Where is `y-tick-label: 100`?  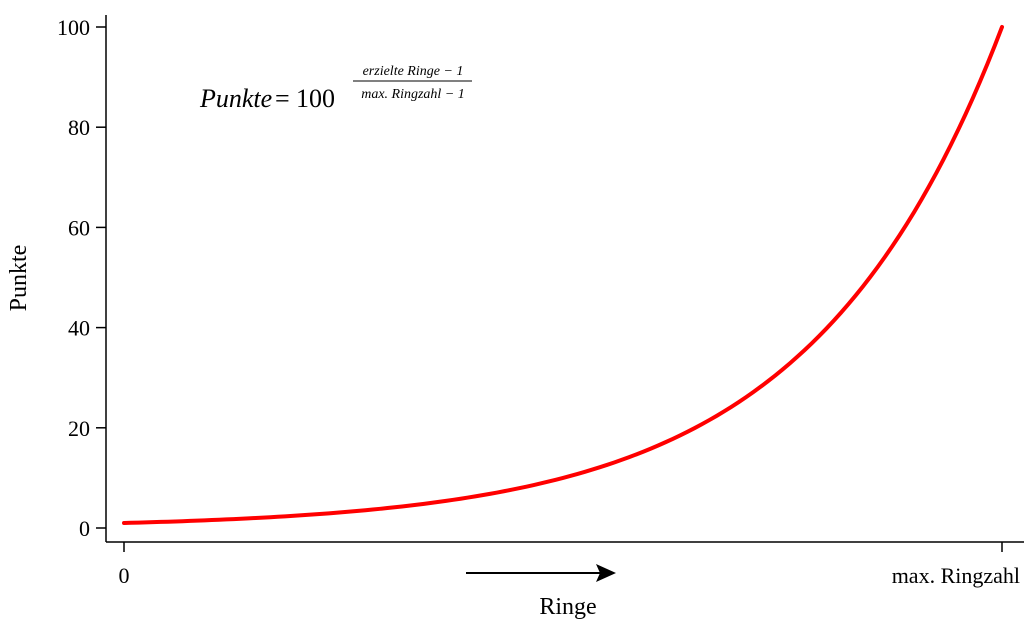
y-tick-label: 100 is located at coordinates (73, 27).